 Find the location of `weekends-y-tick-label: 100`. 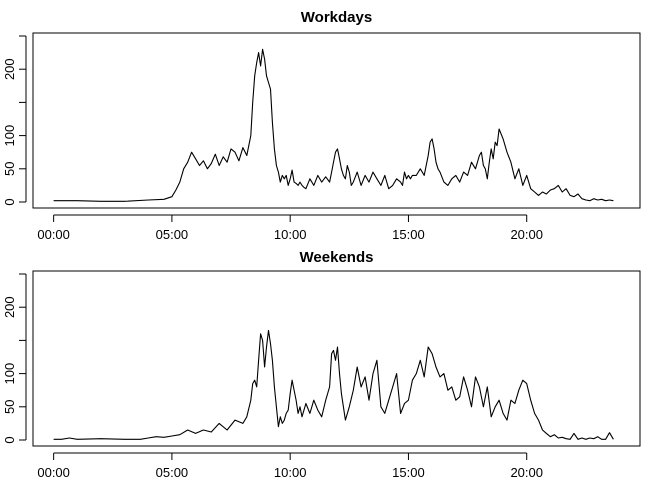

weekends-y-tick-label: 100 is located at coordinates (9, 374).